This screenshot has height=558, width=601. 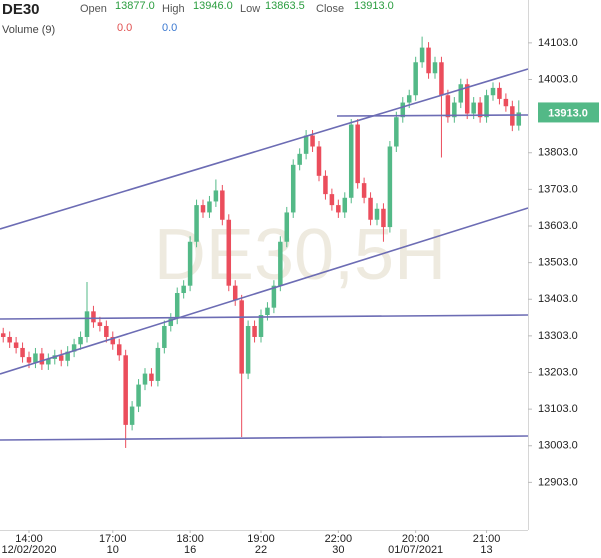 I want to click on watermark: DE30,5H, so click(x=300, y=255).